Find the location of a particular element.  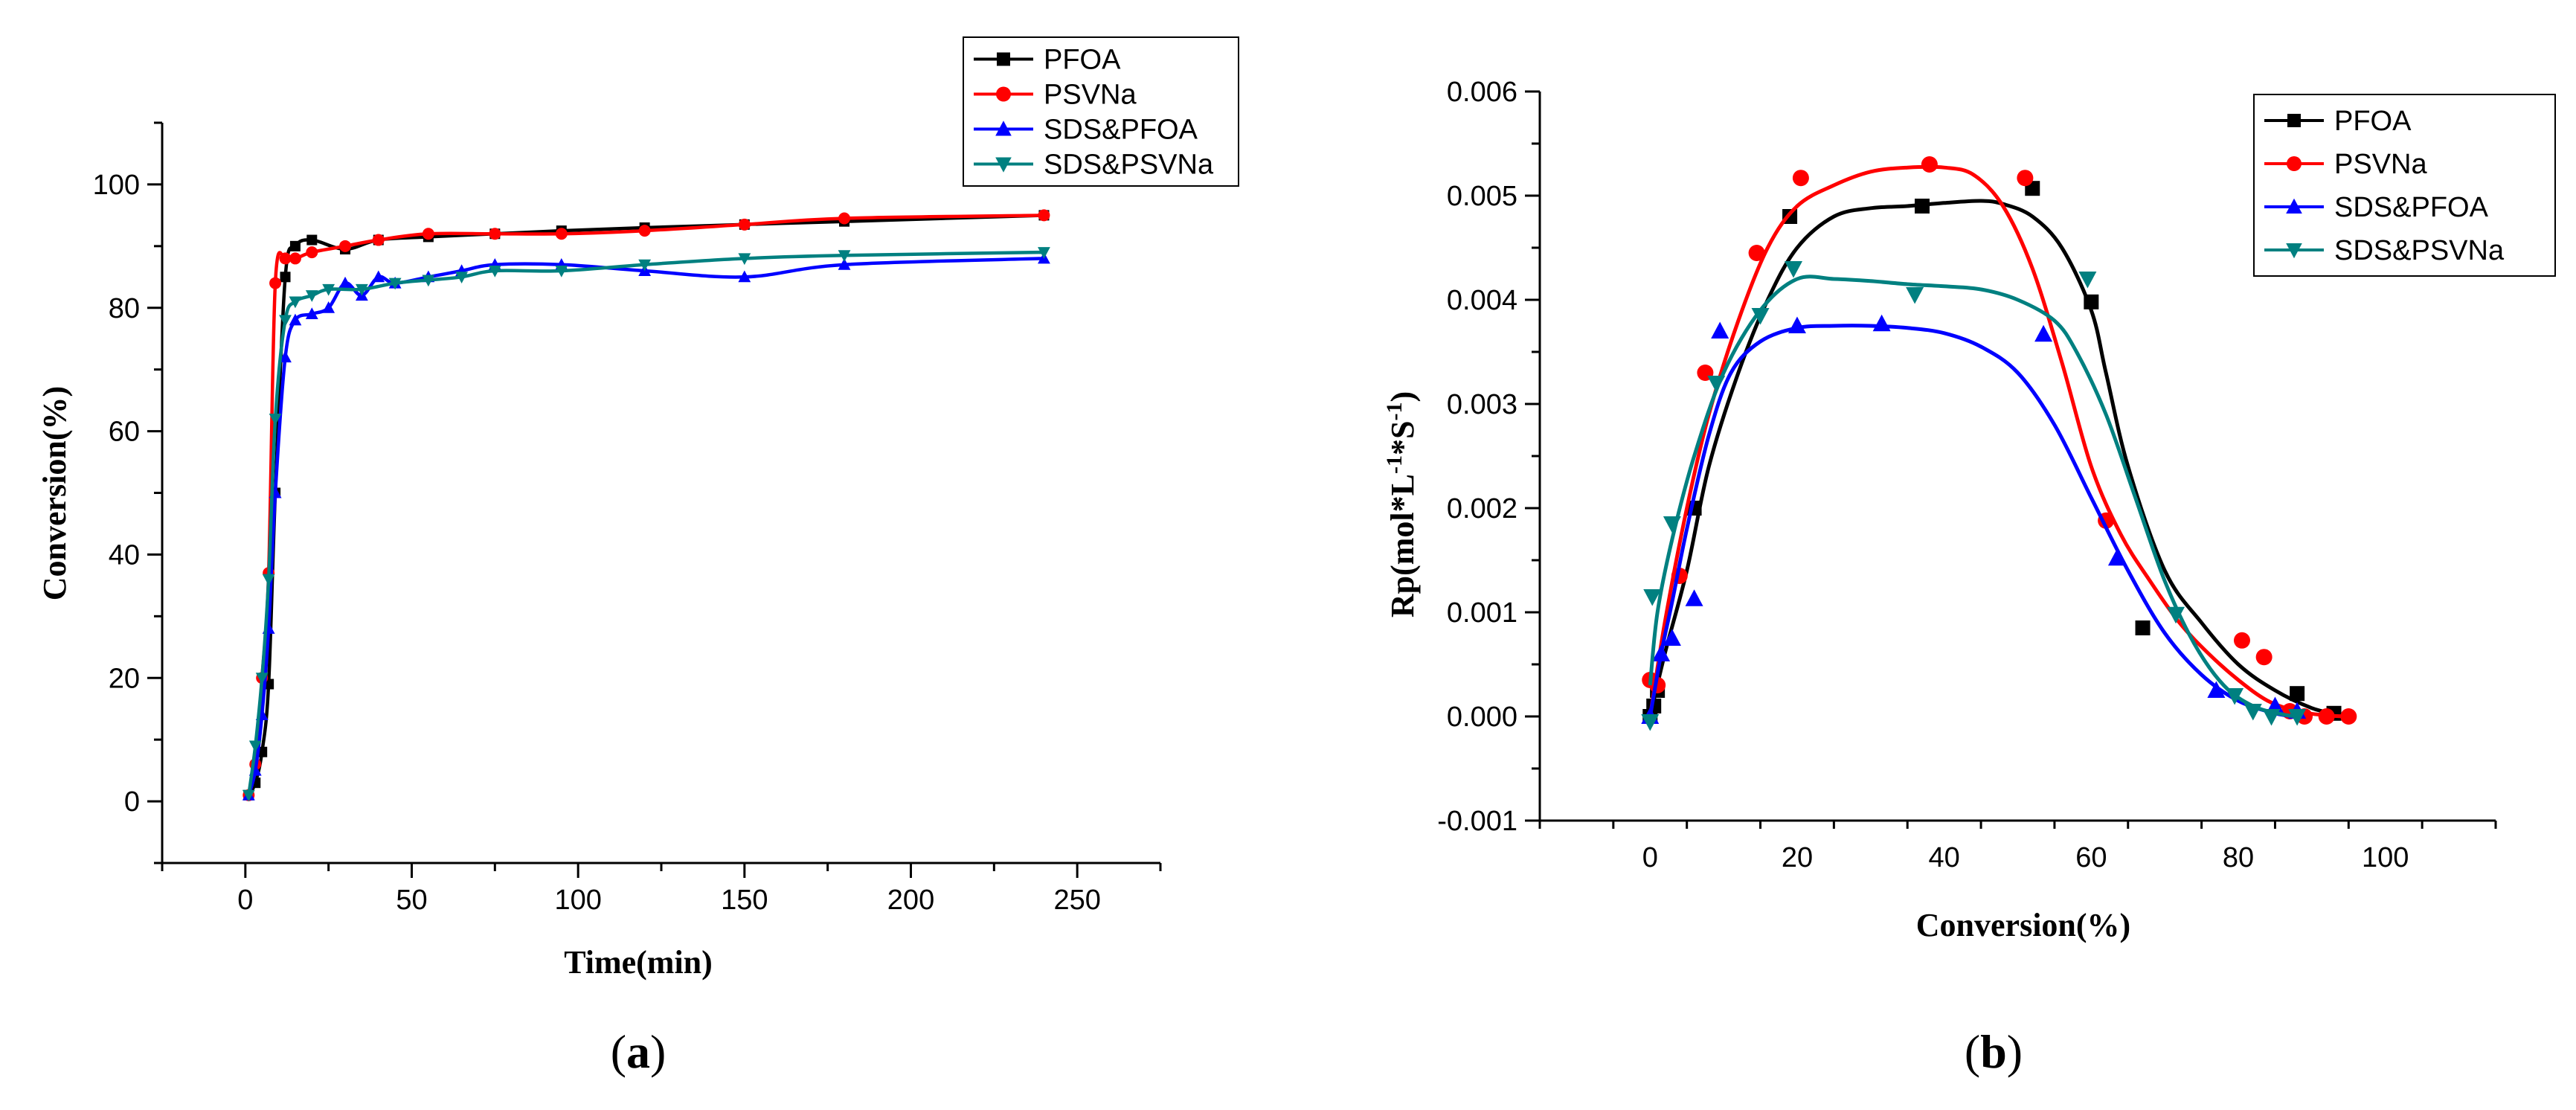

x-tick-label: 60 is located at coordinates (2091, 858).